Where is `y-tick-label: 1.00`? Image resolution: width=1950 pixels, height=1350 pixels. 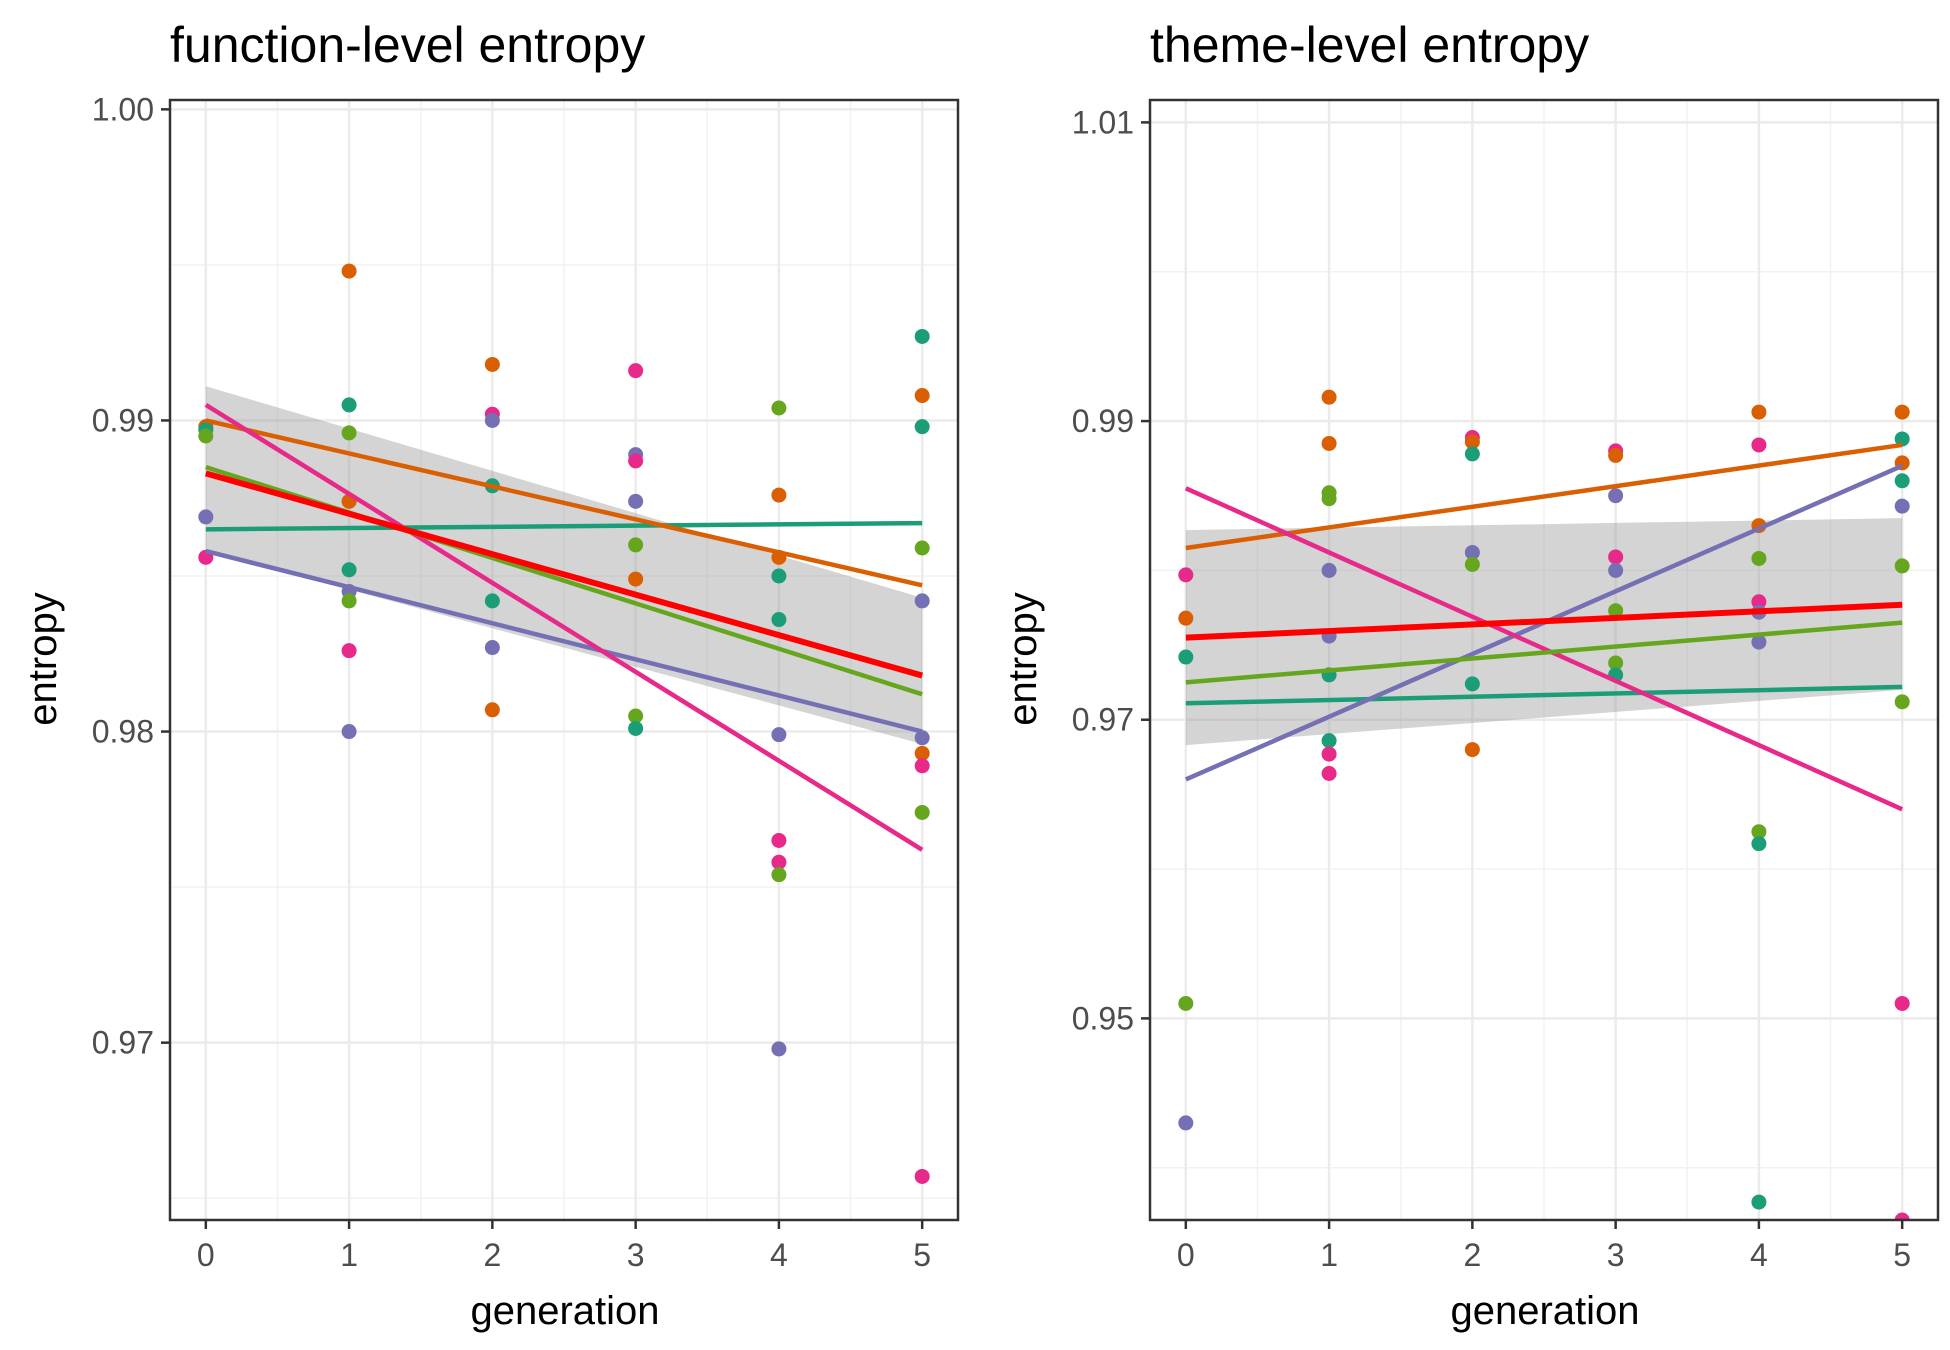
y-tick-label: 1.00 is located at coordinates (123, 109).